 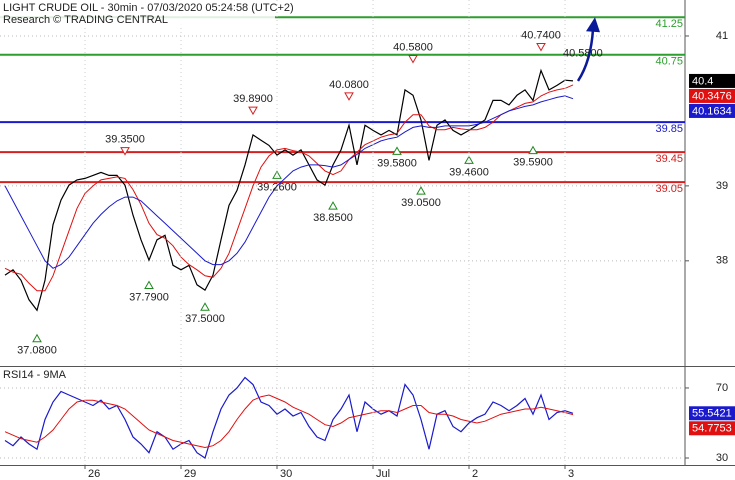 I want to click on y-tick-label: 38, so click(x=722, y=261).